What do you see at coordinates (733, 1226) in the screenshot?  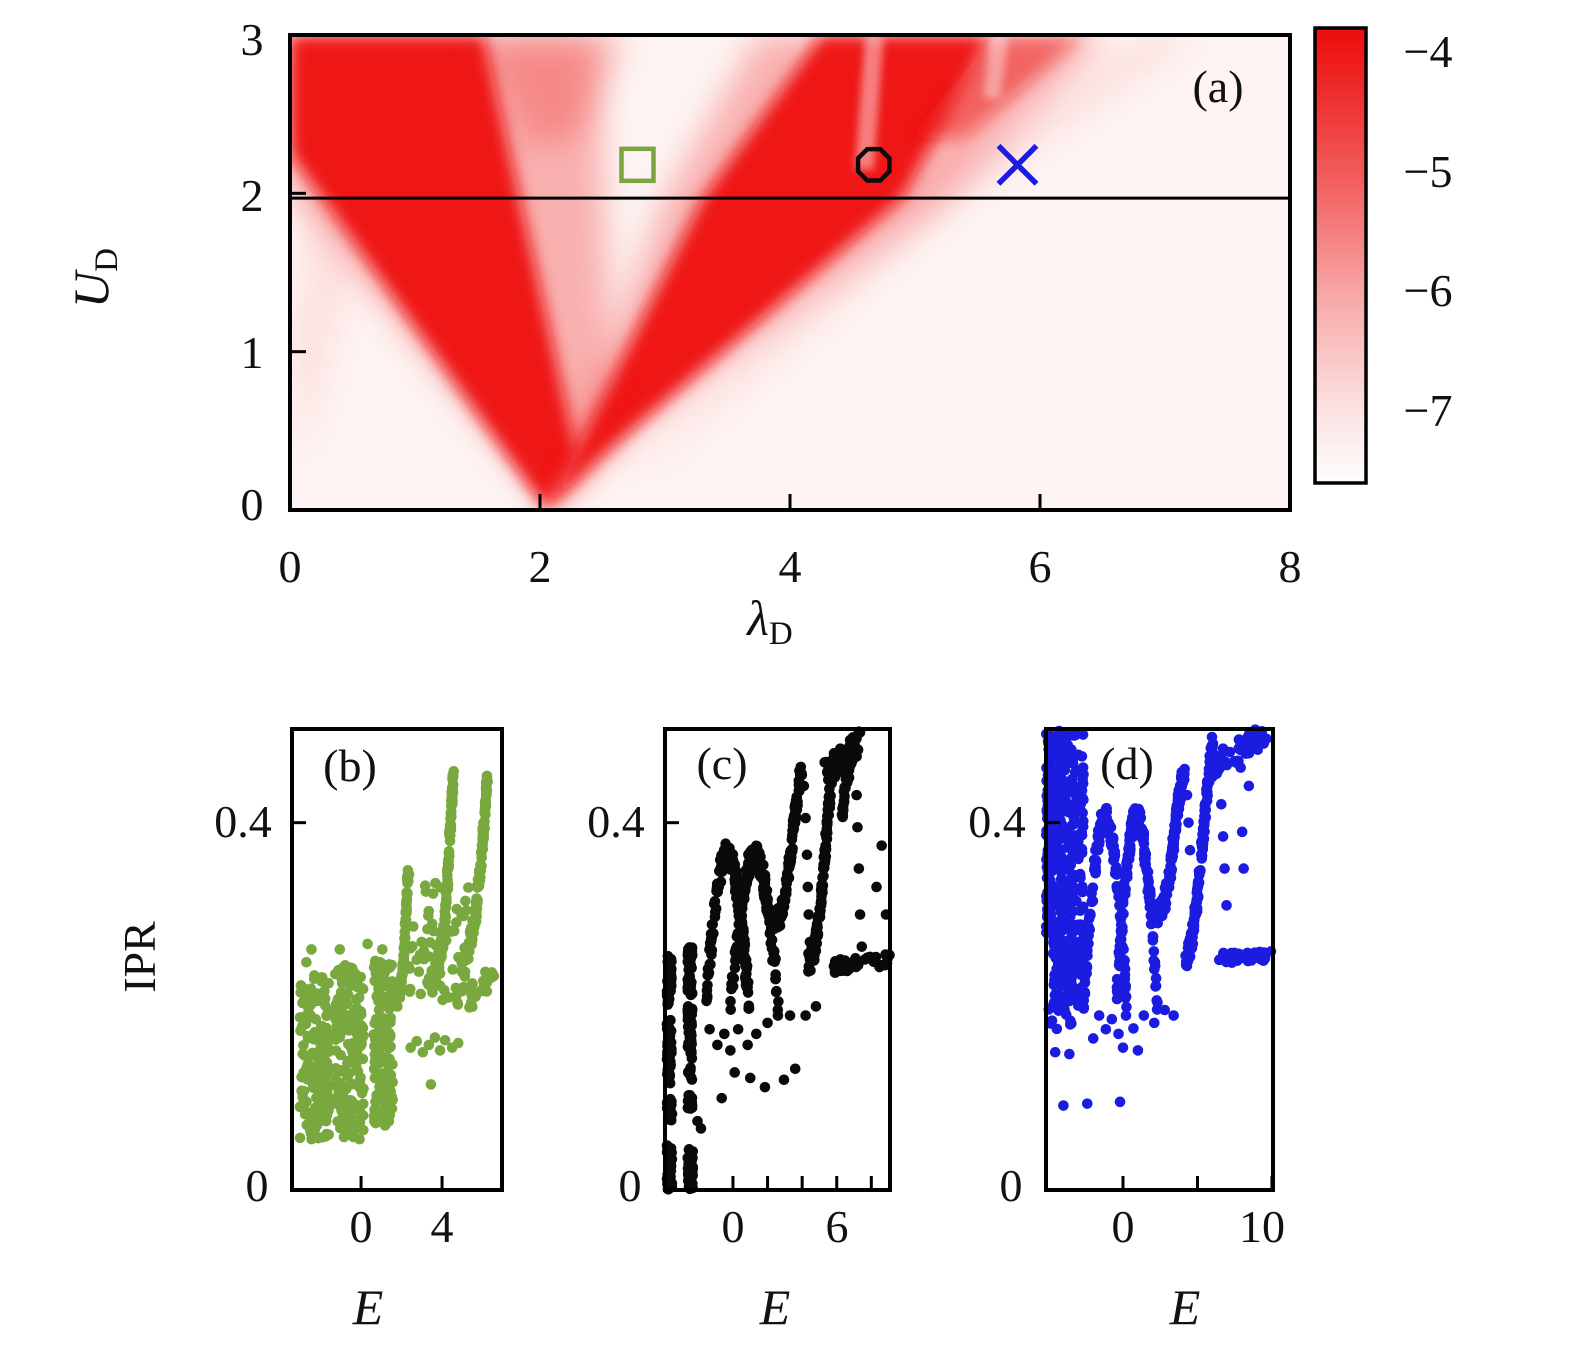 I see `c-xtick-0: 0` at bounding box center [733, 1226].